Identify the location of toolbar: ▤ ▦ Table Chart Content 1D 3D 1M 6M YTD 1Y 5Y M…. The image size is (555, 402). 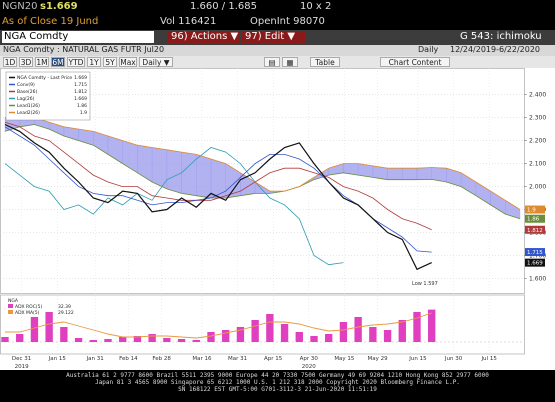
(277, 62).